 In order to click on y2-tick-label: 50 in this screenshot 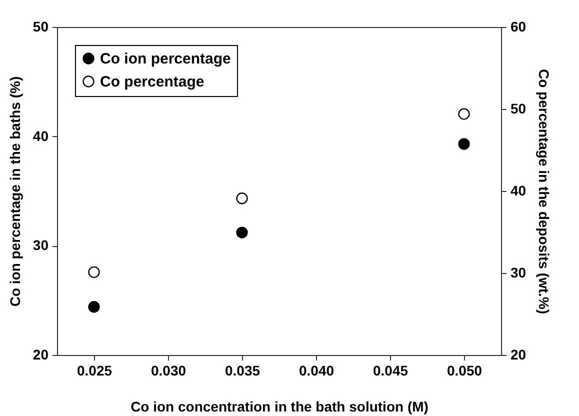, I will do `click(518, 108)`.